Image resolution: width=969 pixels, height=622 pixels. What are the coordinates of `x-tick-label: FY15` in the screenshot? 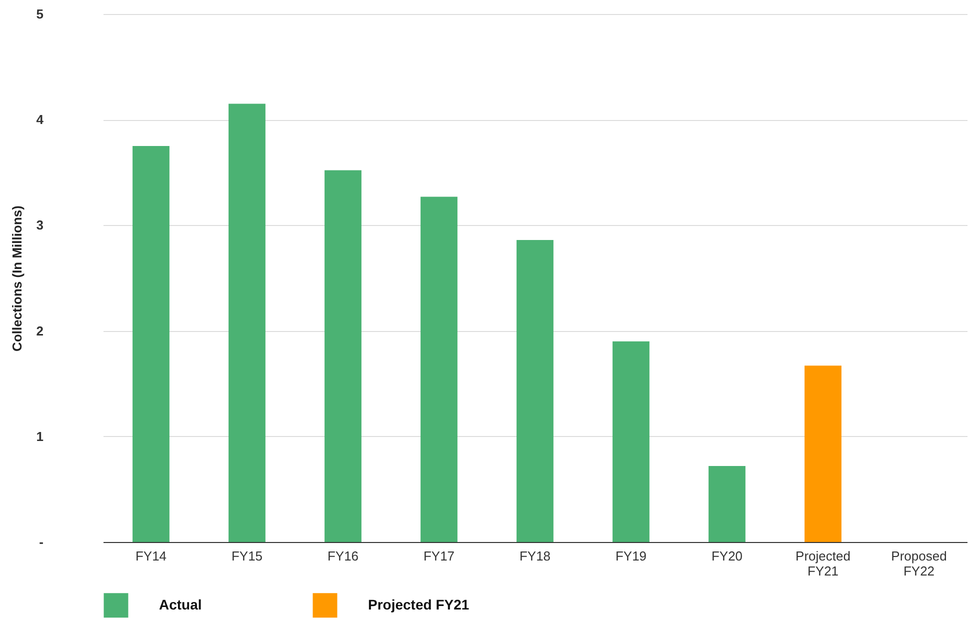 It's located at (247, 556).